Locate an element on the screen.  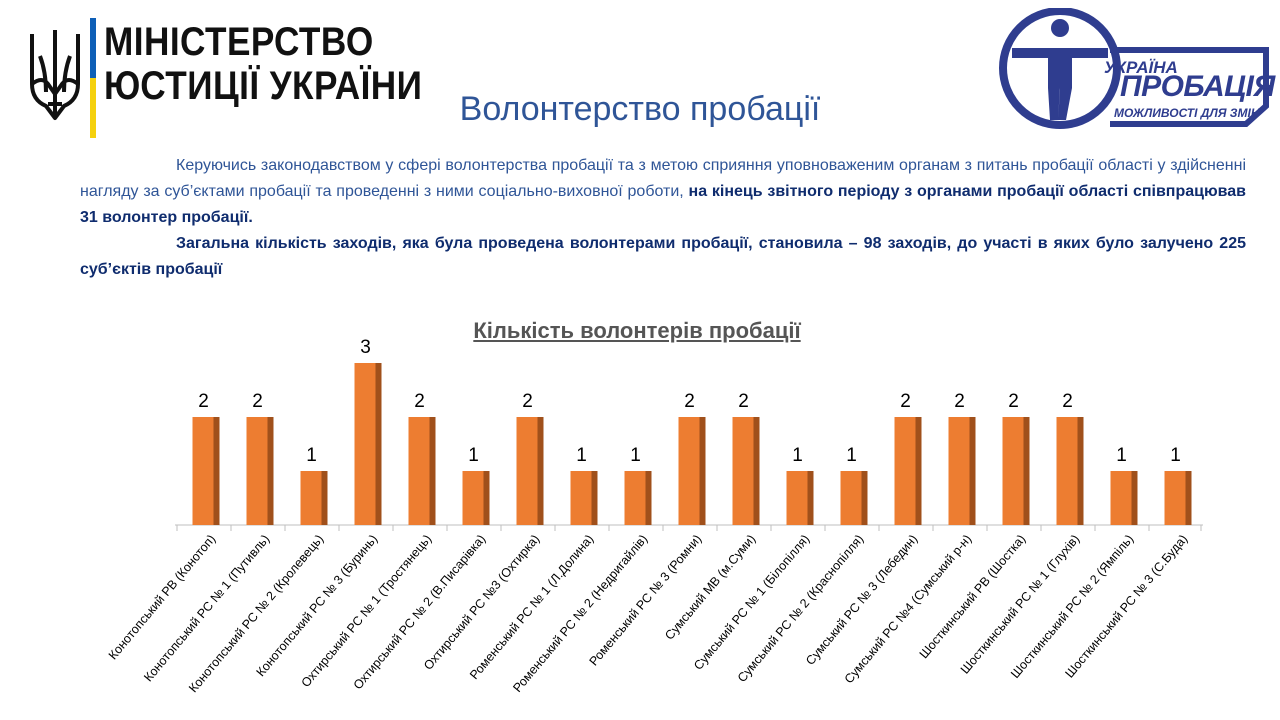
x-tick-label: Роменський РС № 3 (Ромни) is located at coordinates (646, 600).